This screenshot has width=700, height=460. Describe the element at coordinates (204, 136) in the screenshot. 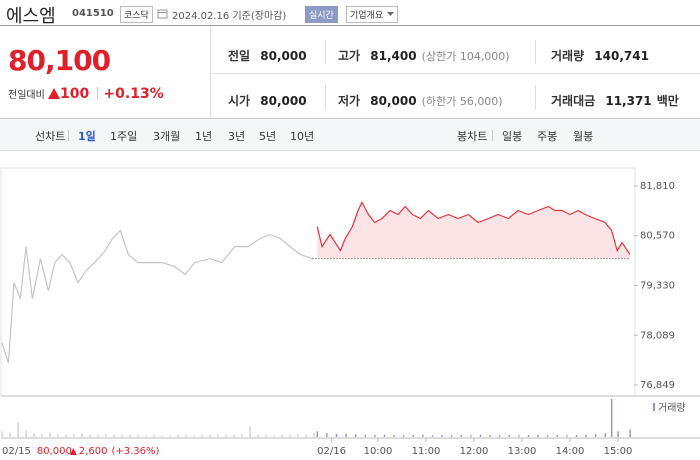

I see `period-tab: 1년` at that location.